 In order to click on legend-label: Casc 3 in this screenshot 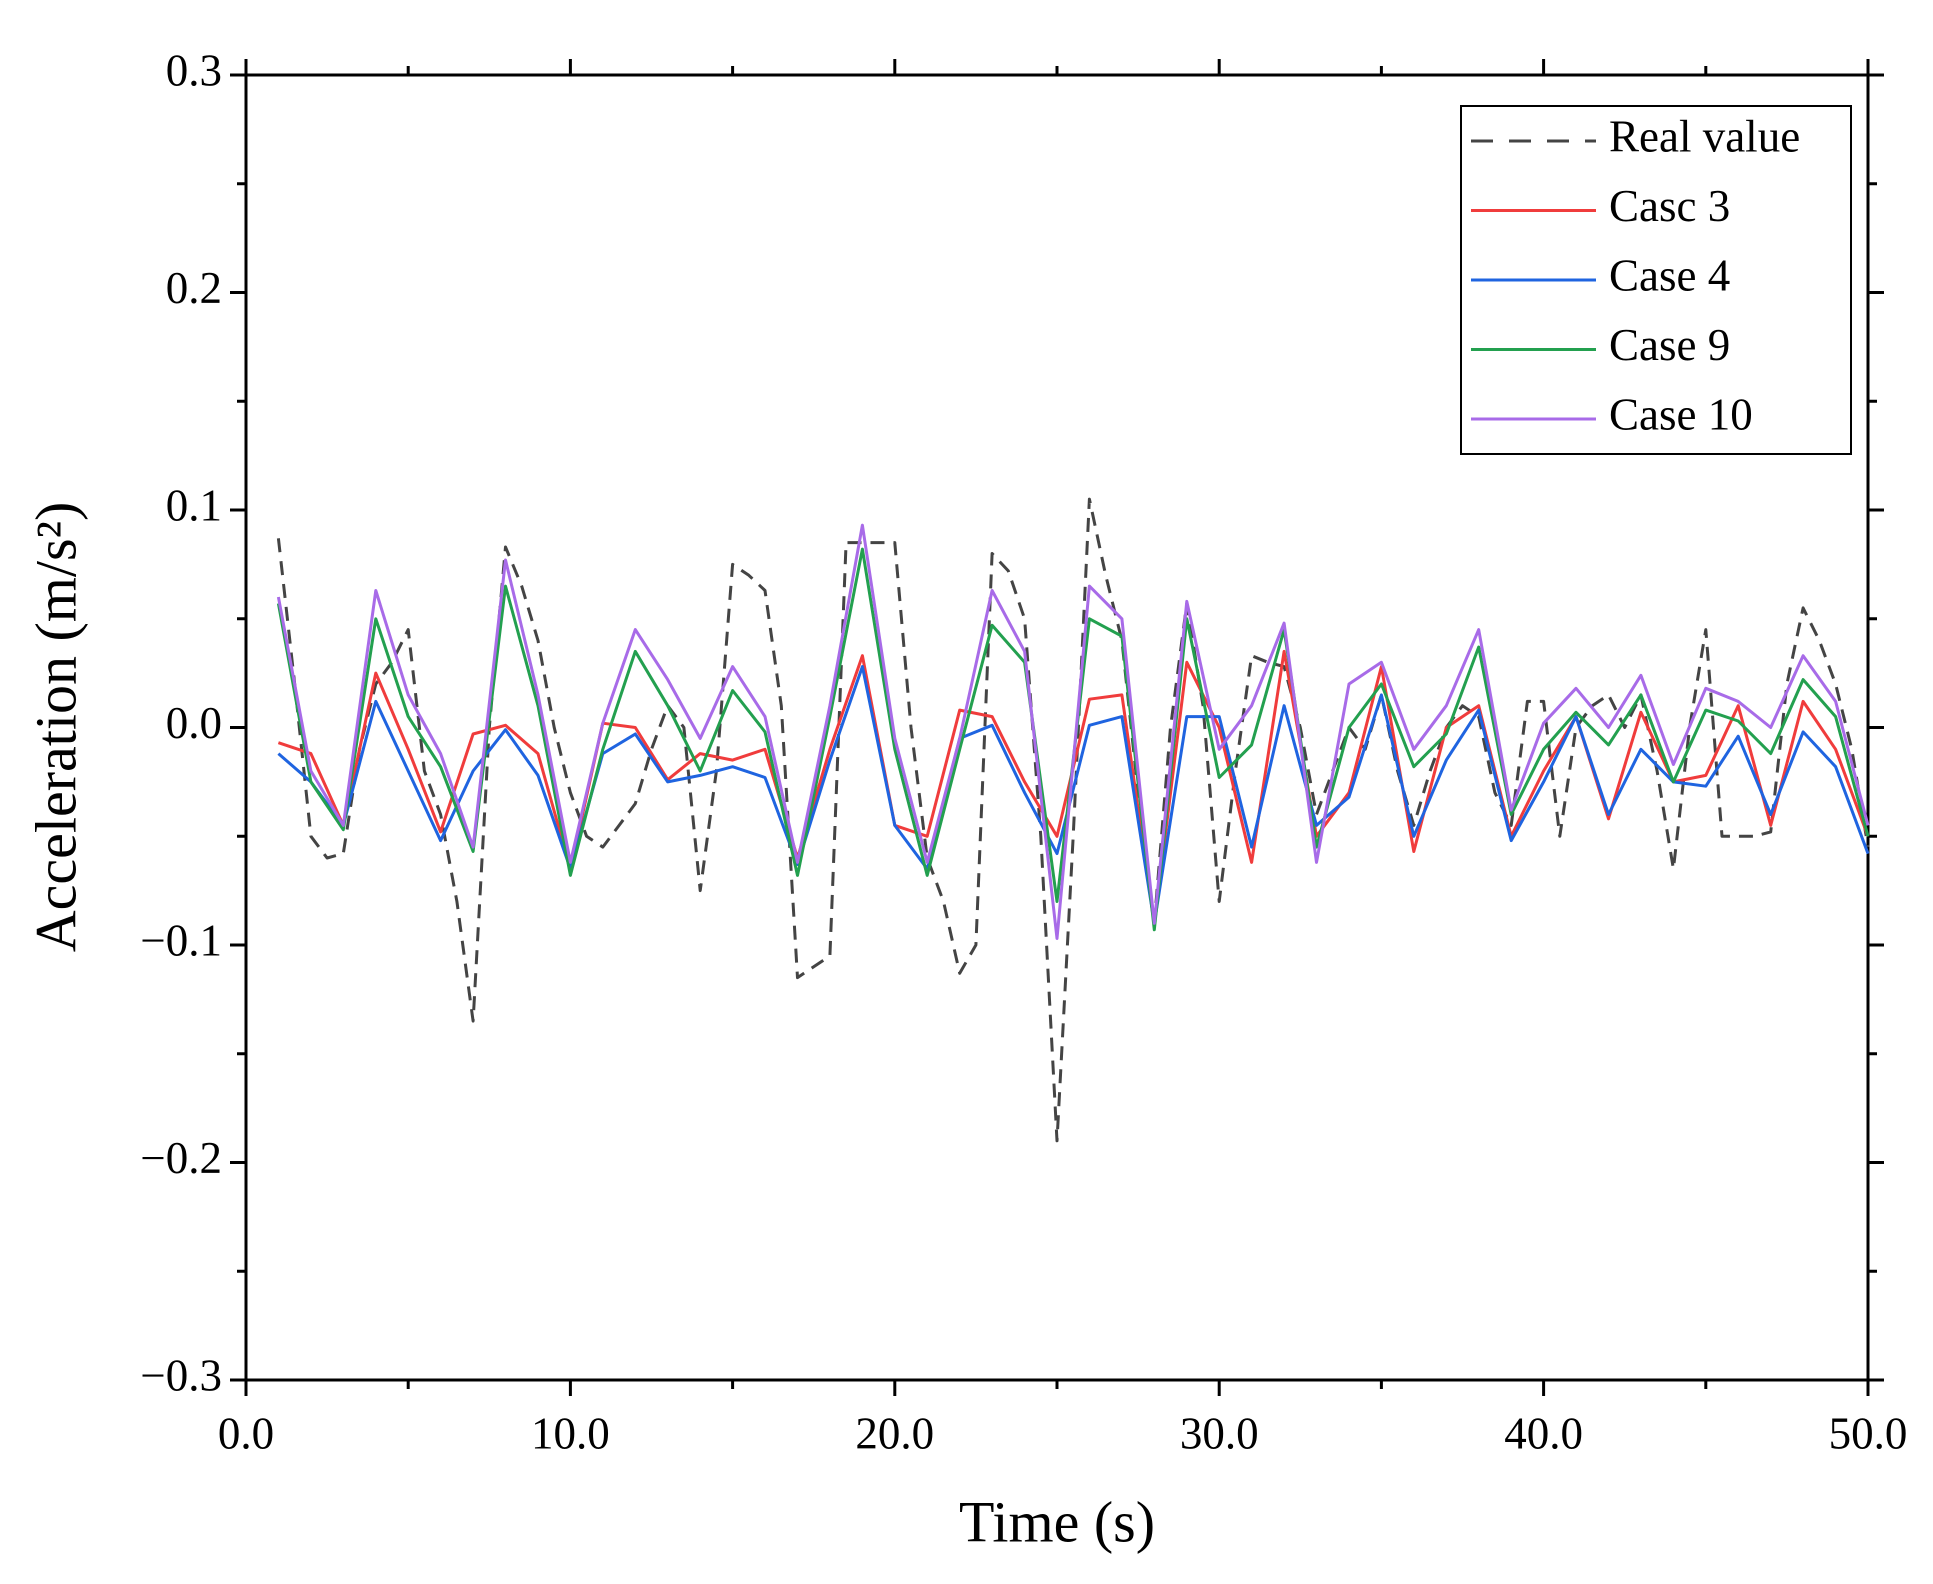, I will do `click(1669, 206)`.